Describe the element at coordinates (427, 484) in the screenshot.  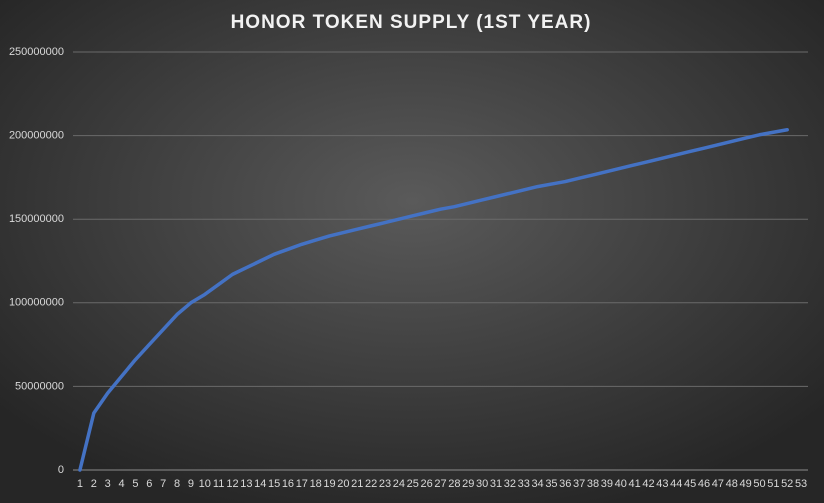
I see `x-tick-label: 26` at that location.